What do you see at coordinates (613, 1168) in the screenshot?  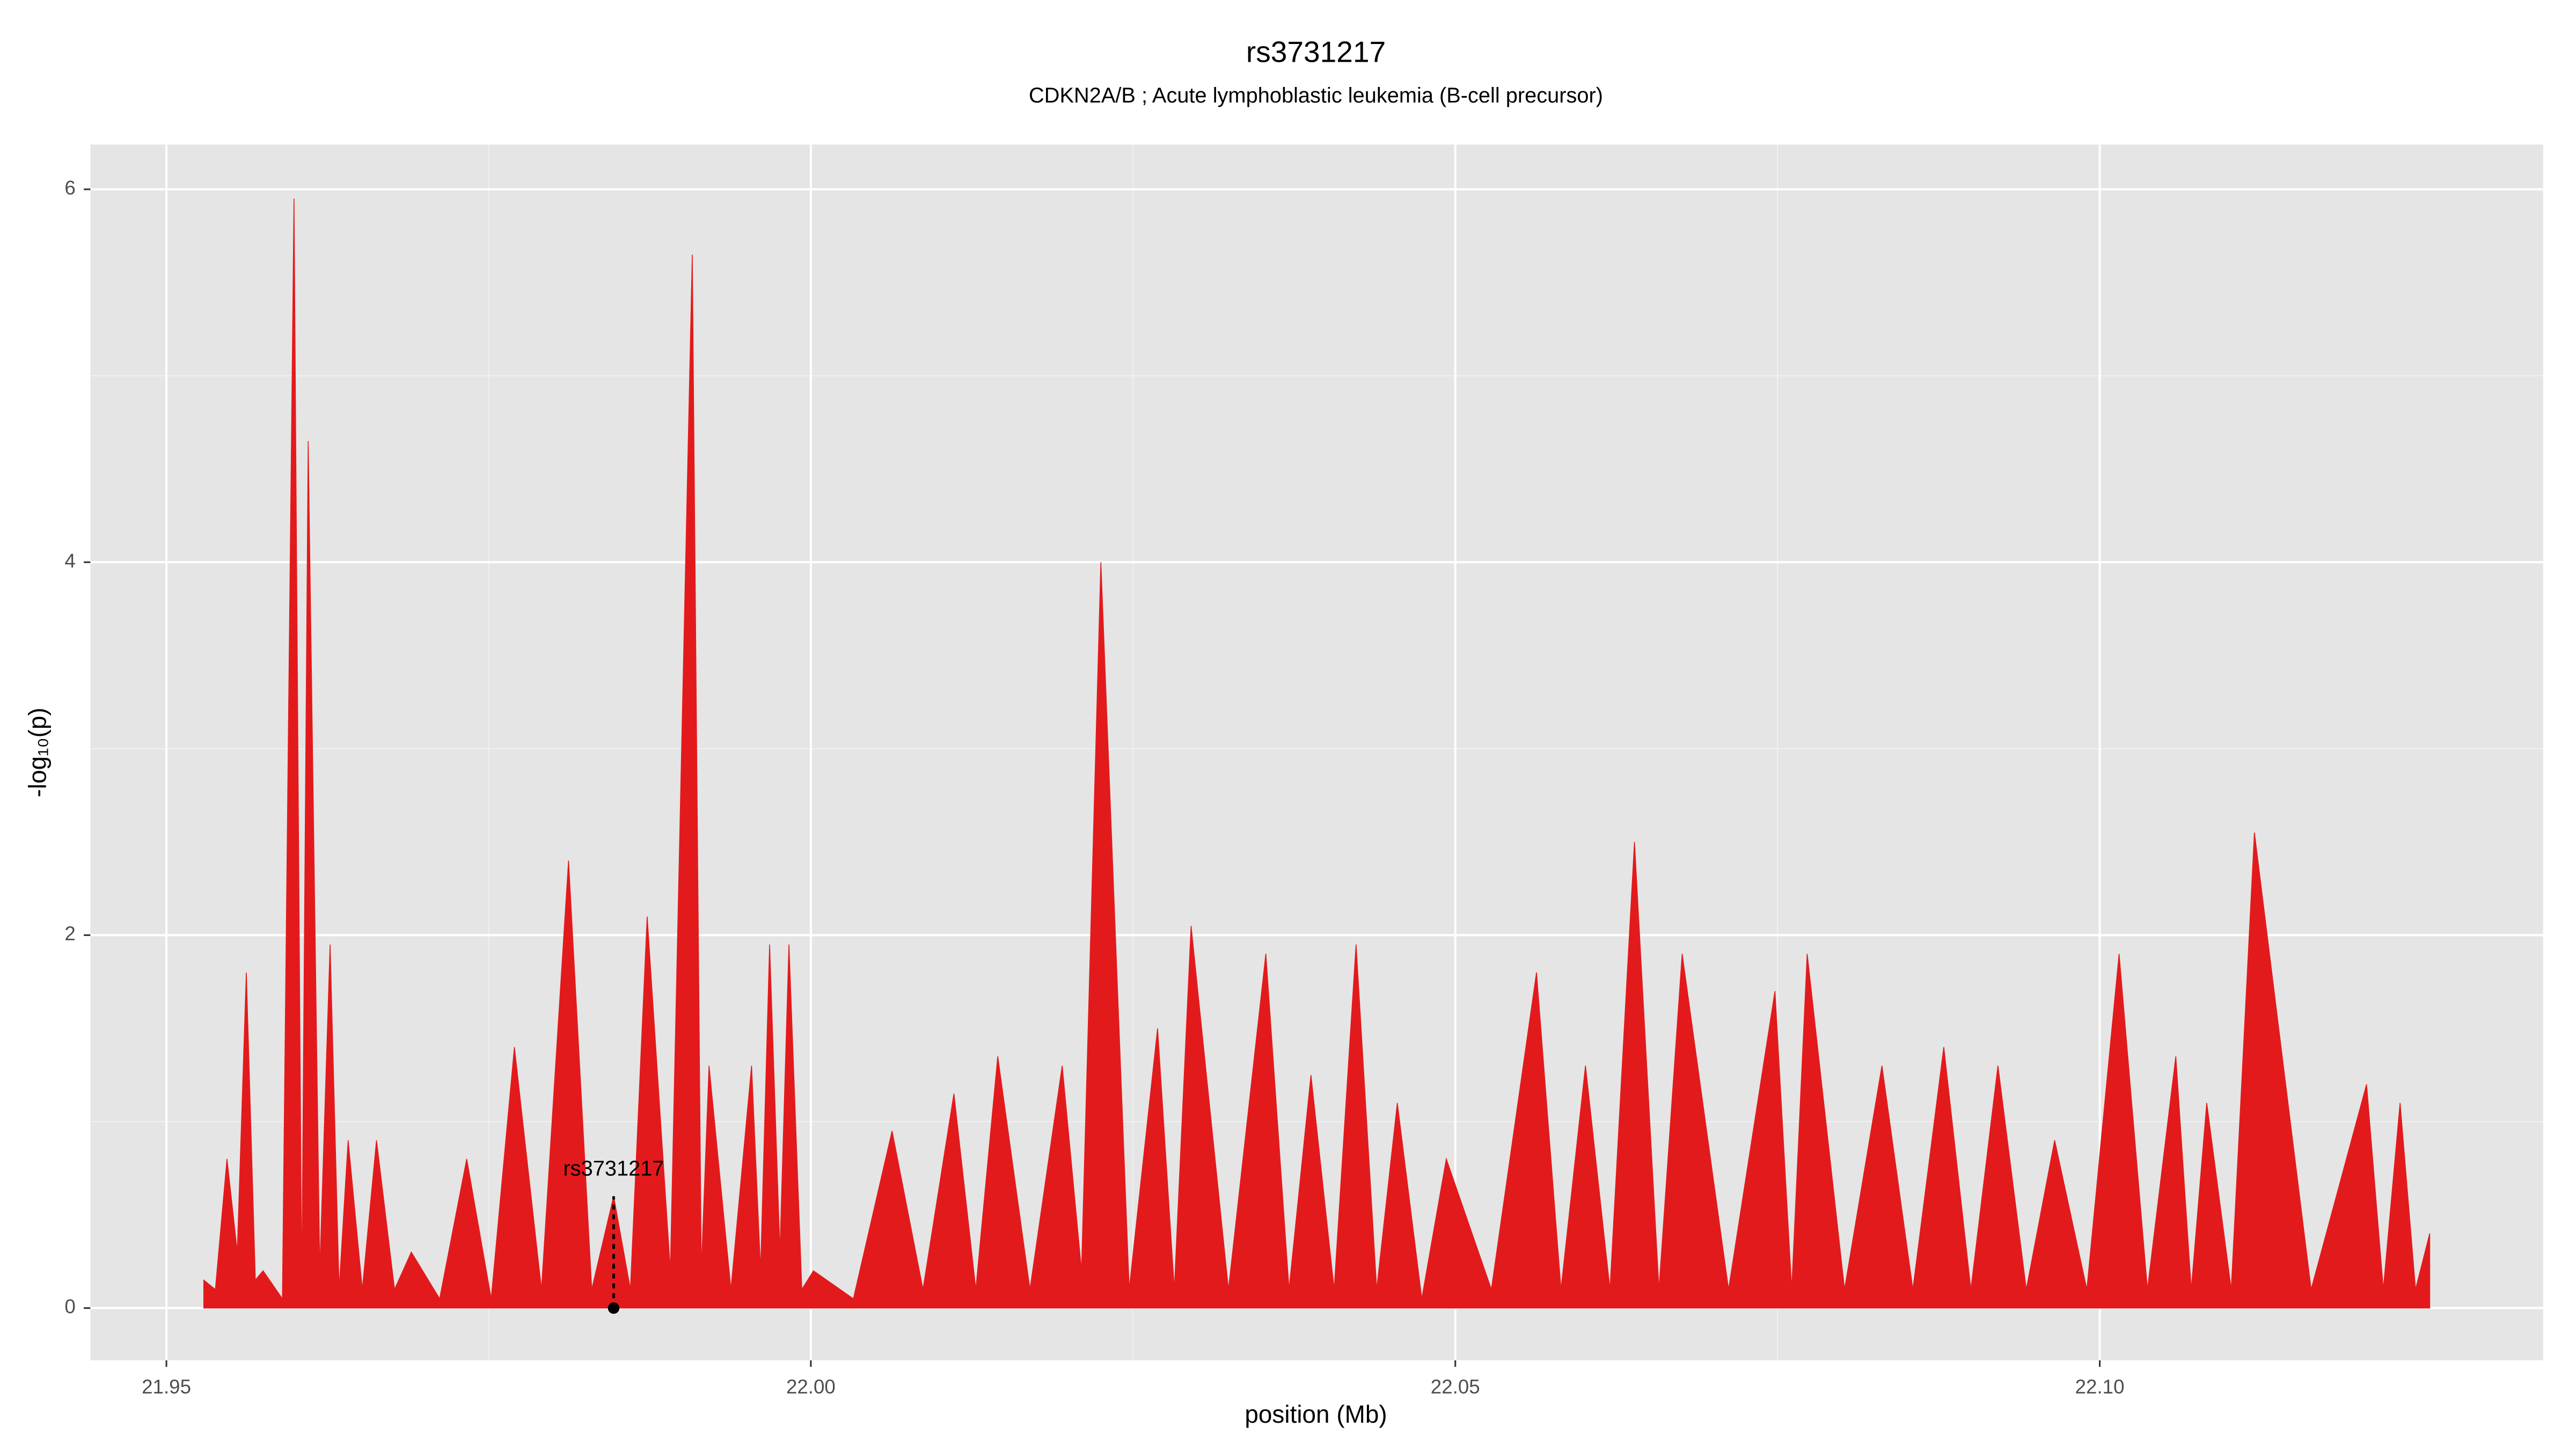 I see `annotation-label: rs3731217` at bounding box center [613, 1168].